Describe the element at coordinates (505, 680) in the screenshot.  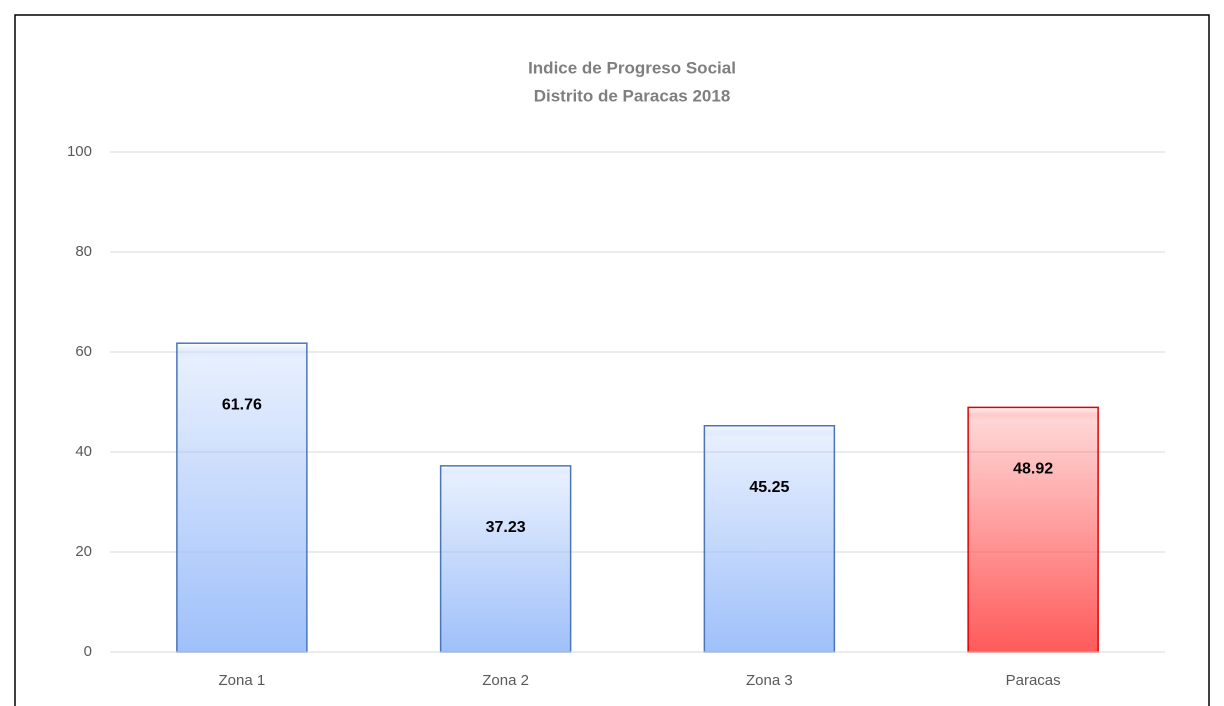
I see `x-tick-label: Zona 2` at that location.